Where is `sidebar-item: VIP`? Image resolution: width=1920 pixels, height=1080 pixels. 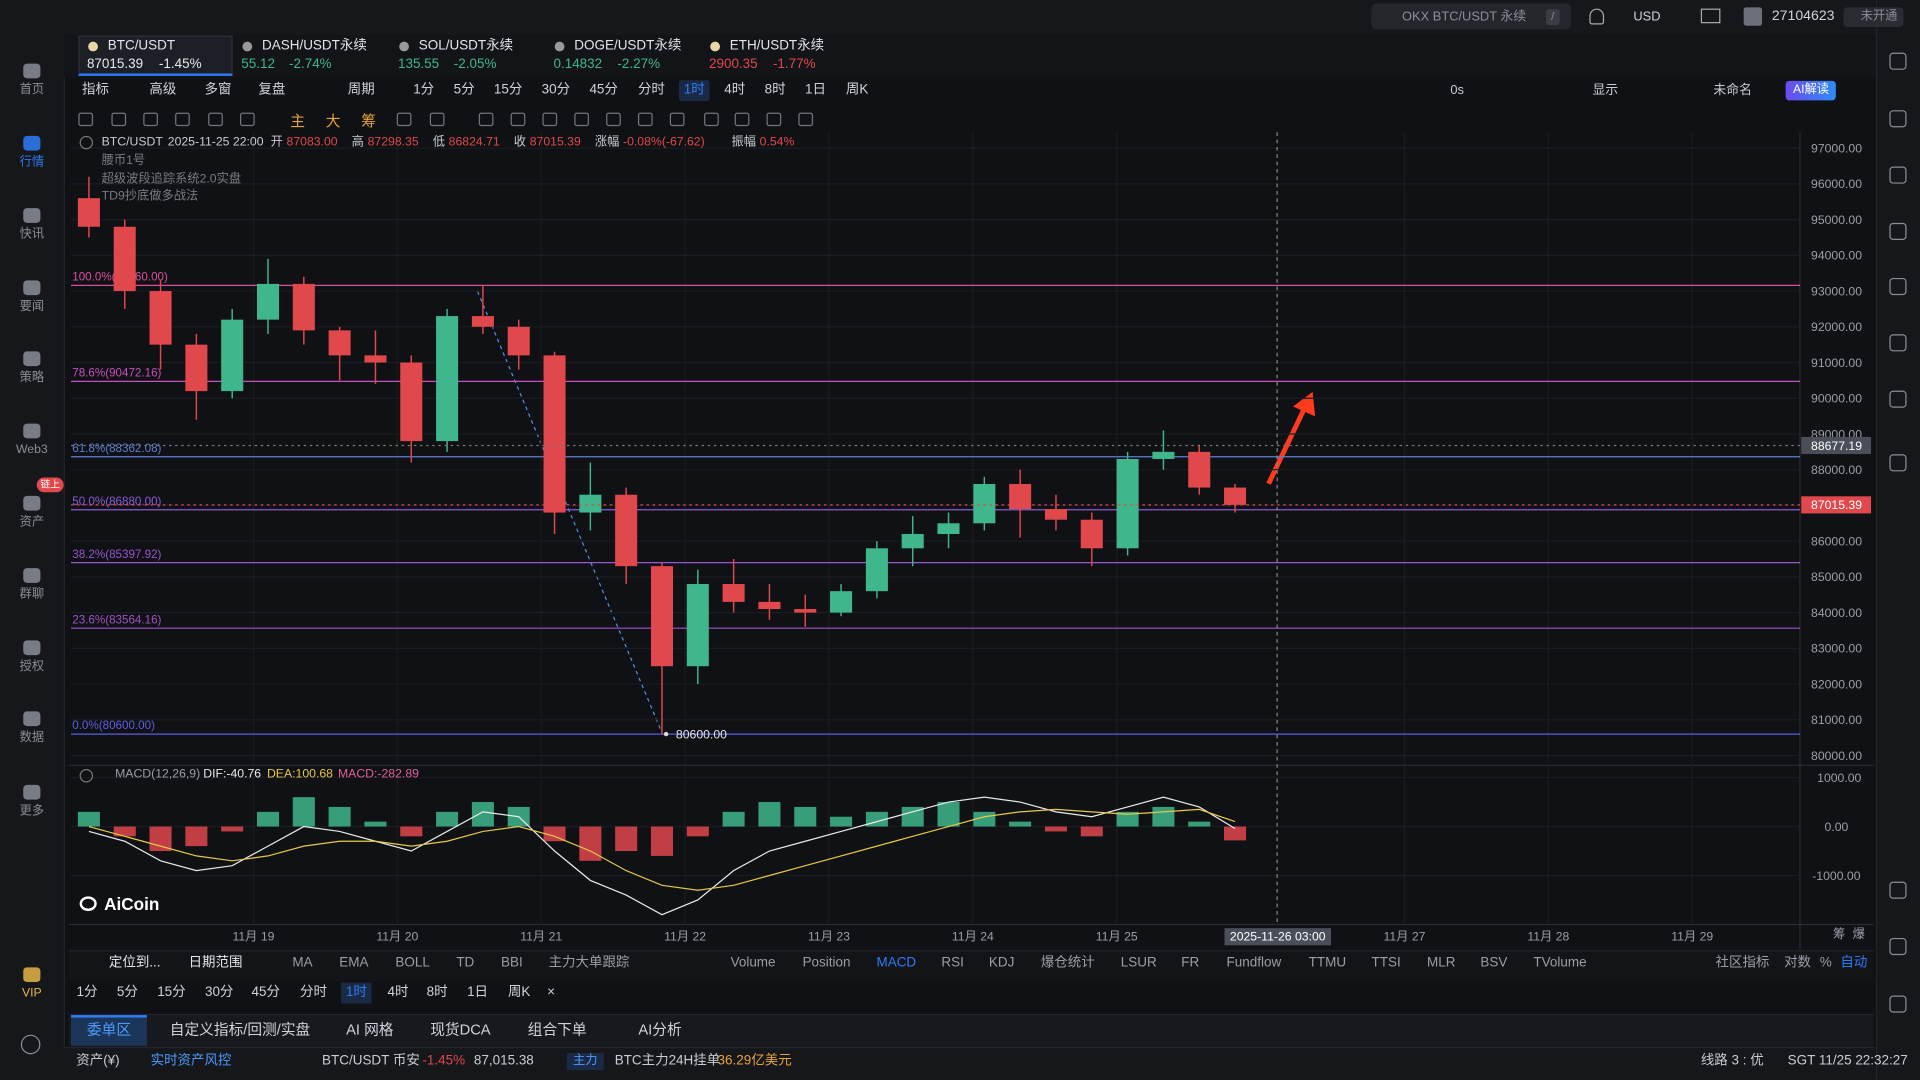 sidebar-item: VIP is located at coordinates (31, 993).